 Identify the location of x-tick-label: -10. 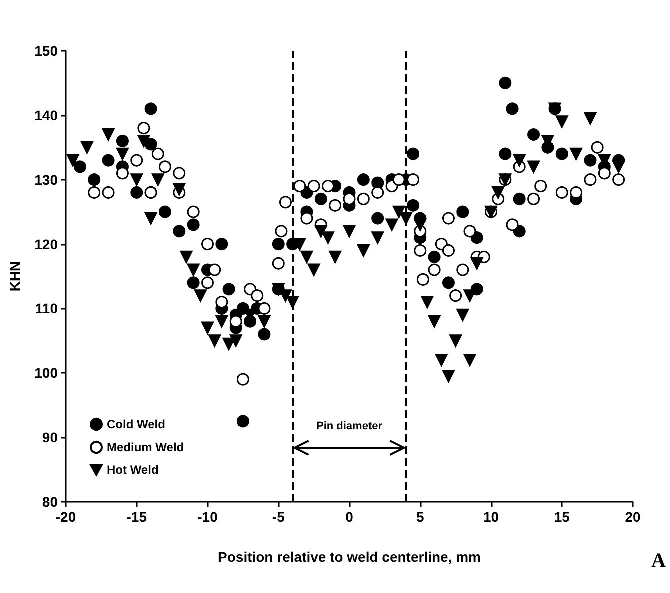
(208, 517).